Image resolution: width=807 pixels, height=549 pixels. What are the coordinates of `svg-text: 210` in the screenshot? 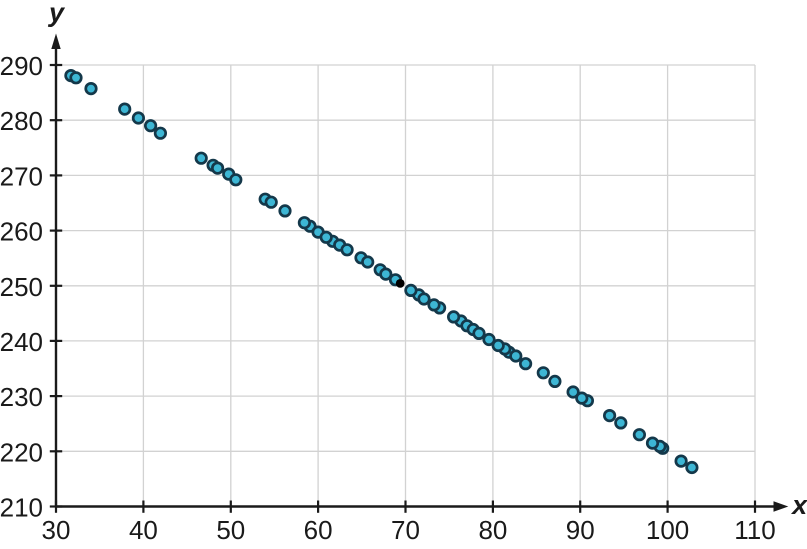 It's located at (21, 508).